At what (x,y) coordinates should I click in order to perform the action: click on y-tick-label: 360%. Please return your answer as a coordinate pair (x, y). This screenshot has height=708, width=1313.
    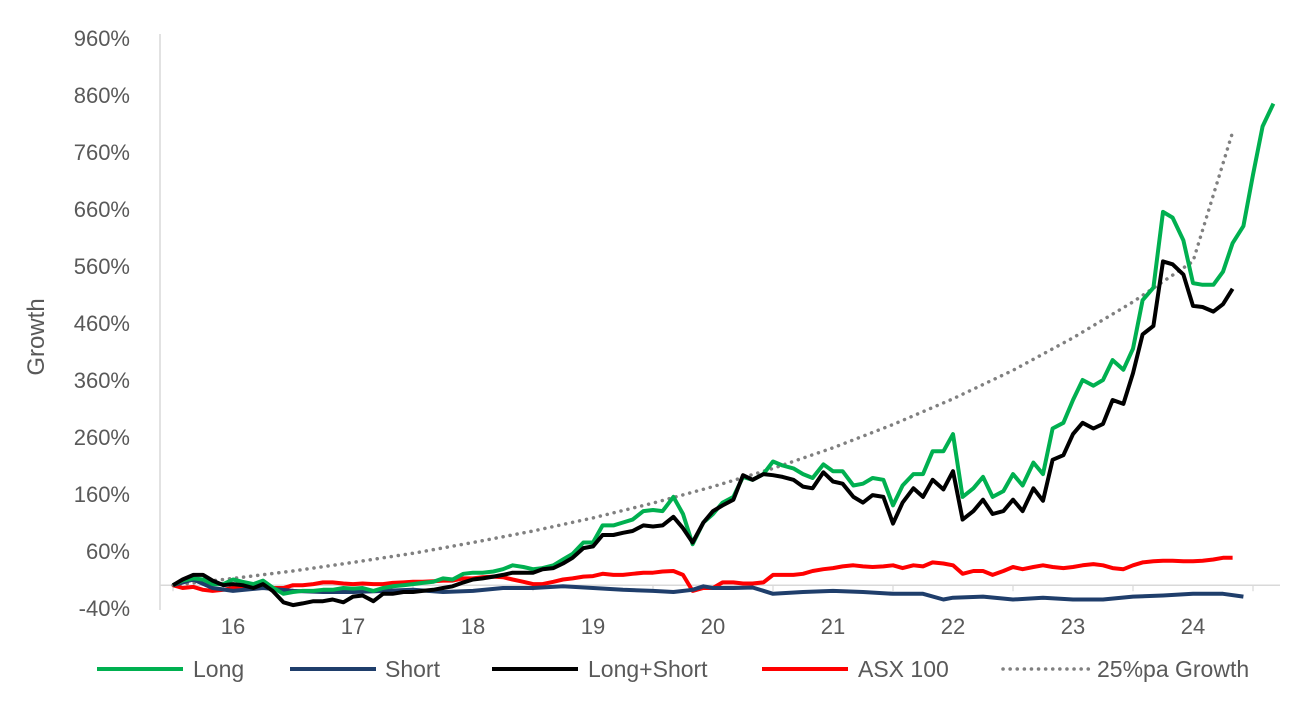
    Looking at the image, I should click on (102, 380).